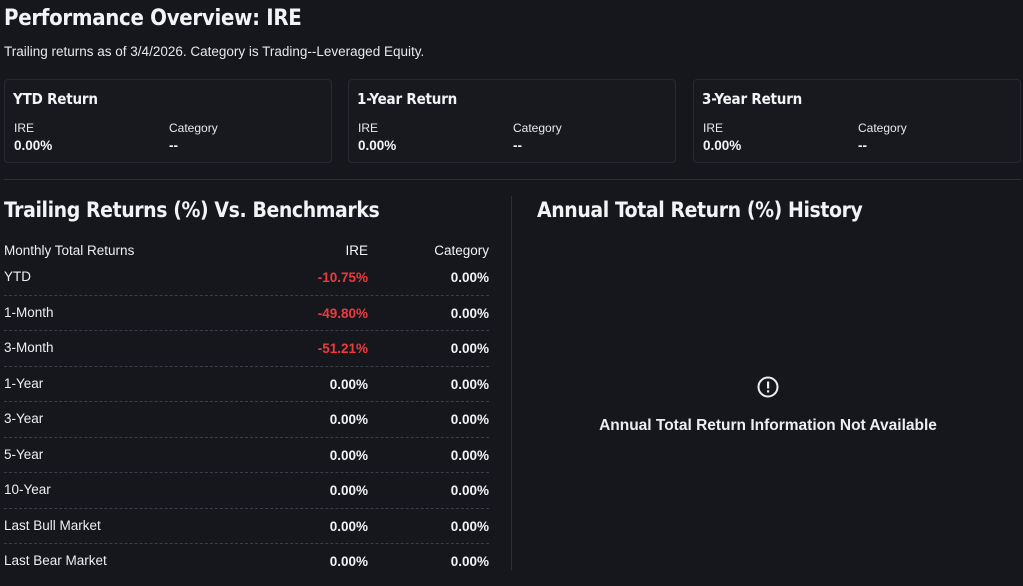 The height and width of the screenshot is (586, 1023). I want to click on trailing-returns-title: Trailing Returns (%) Vs. Benchmarks, so click(192, 210).